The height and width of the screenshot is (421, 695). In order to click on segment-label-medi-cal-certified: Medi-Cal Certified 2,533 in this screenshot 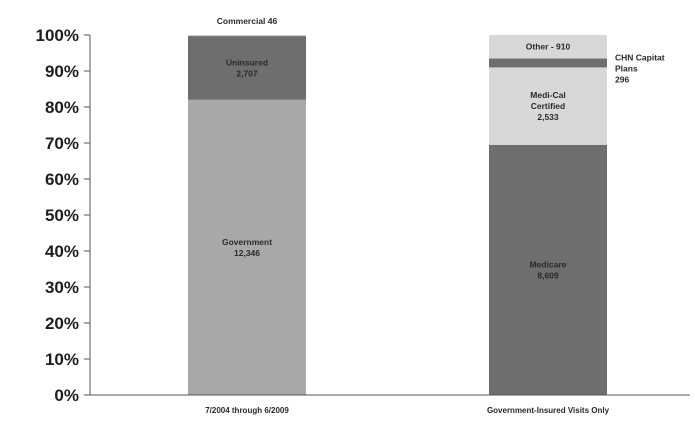, I will do `click(547, 106)`.